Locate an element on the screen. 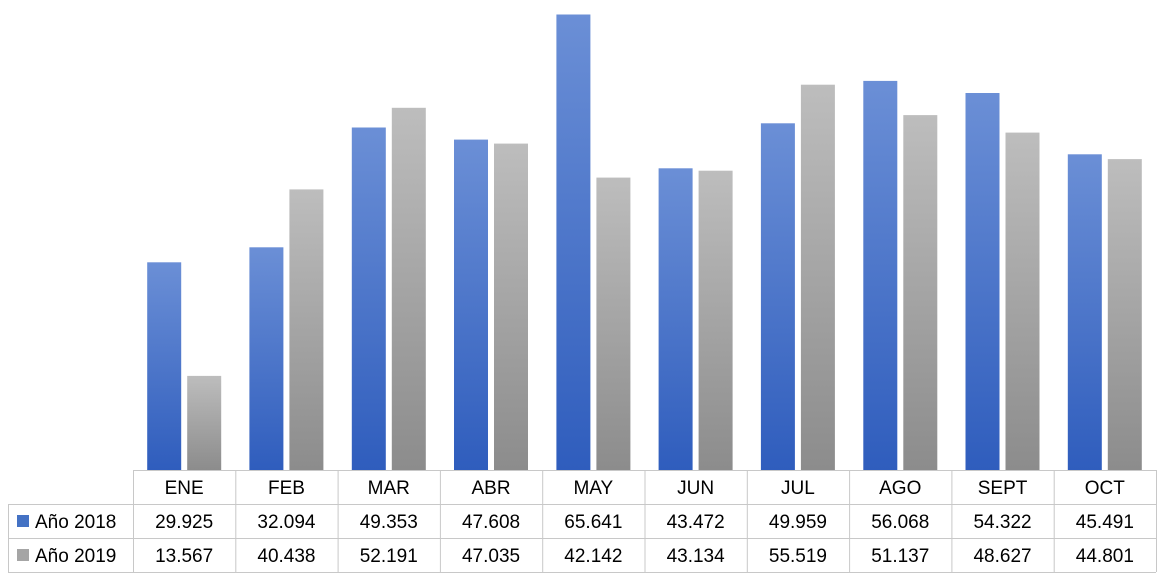  table-cell: 51.137 is located at coordinates (900, 556).